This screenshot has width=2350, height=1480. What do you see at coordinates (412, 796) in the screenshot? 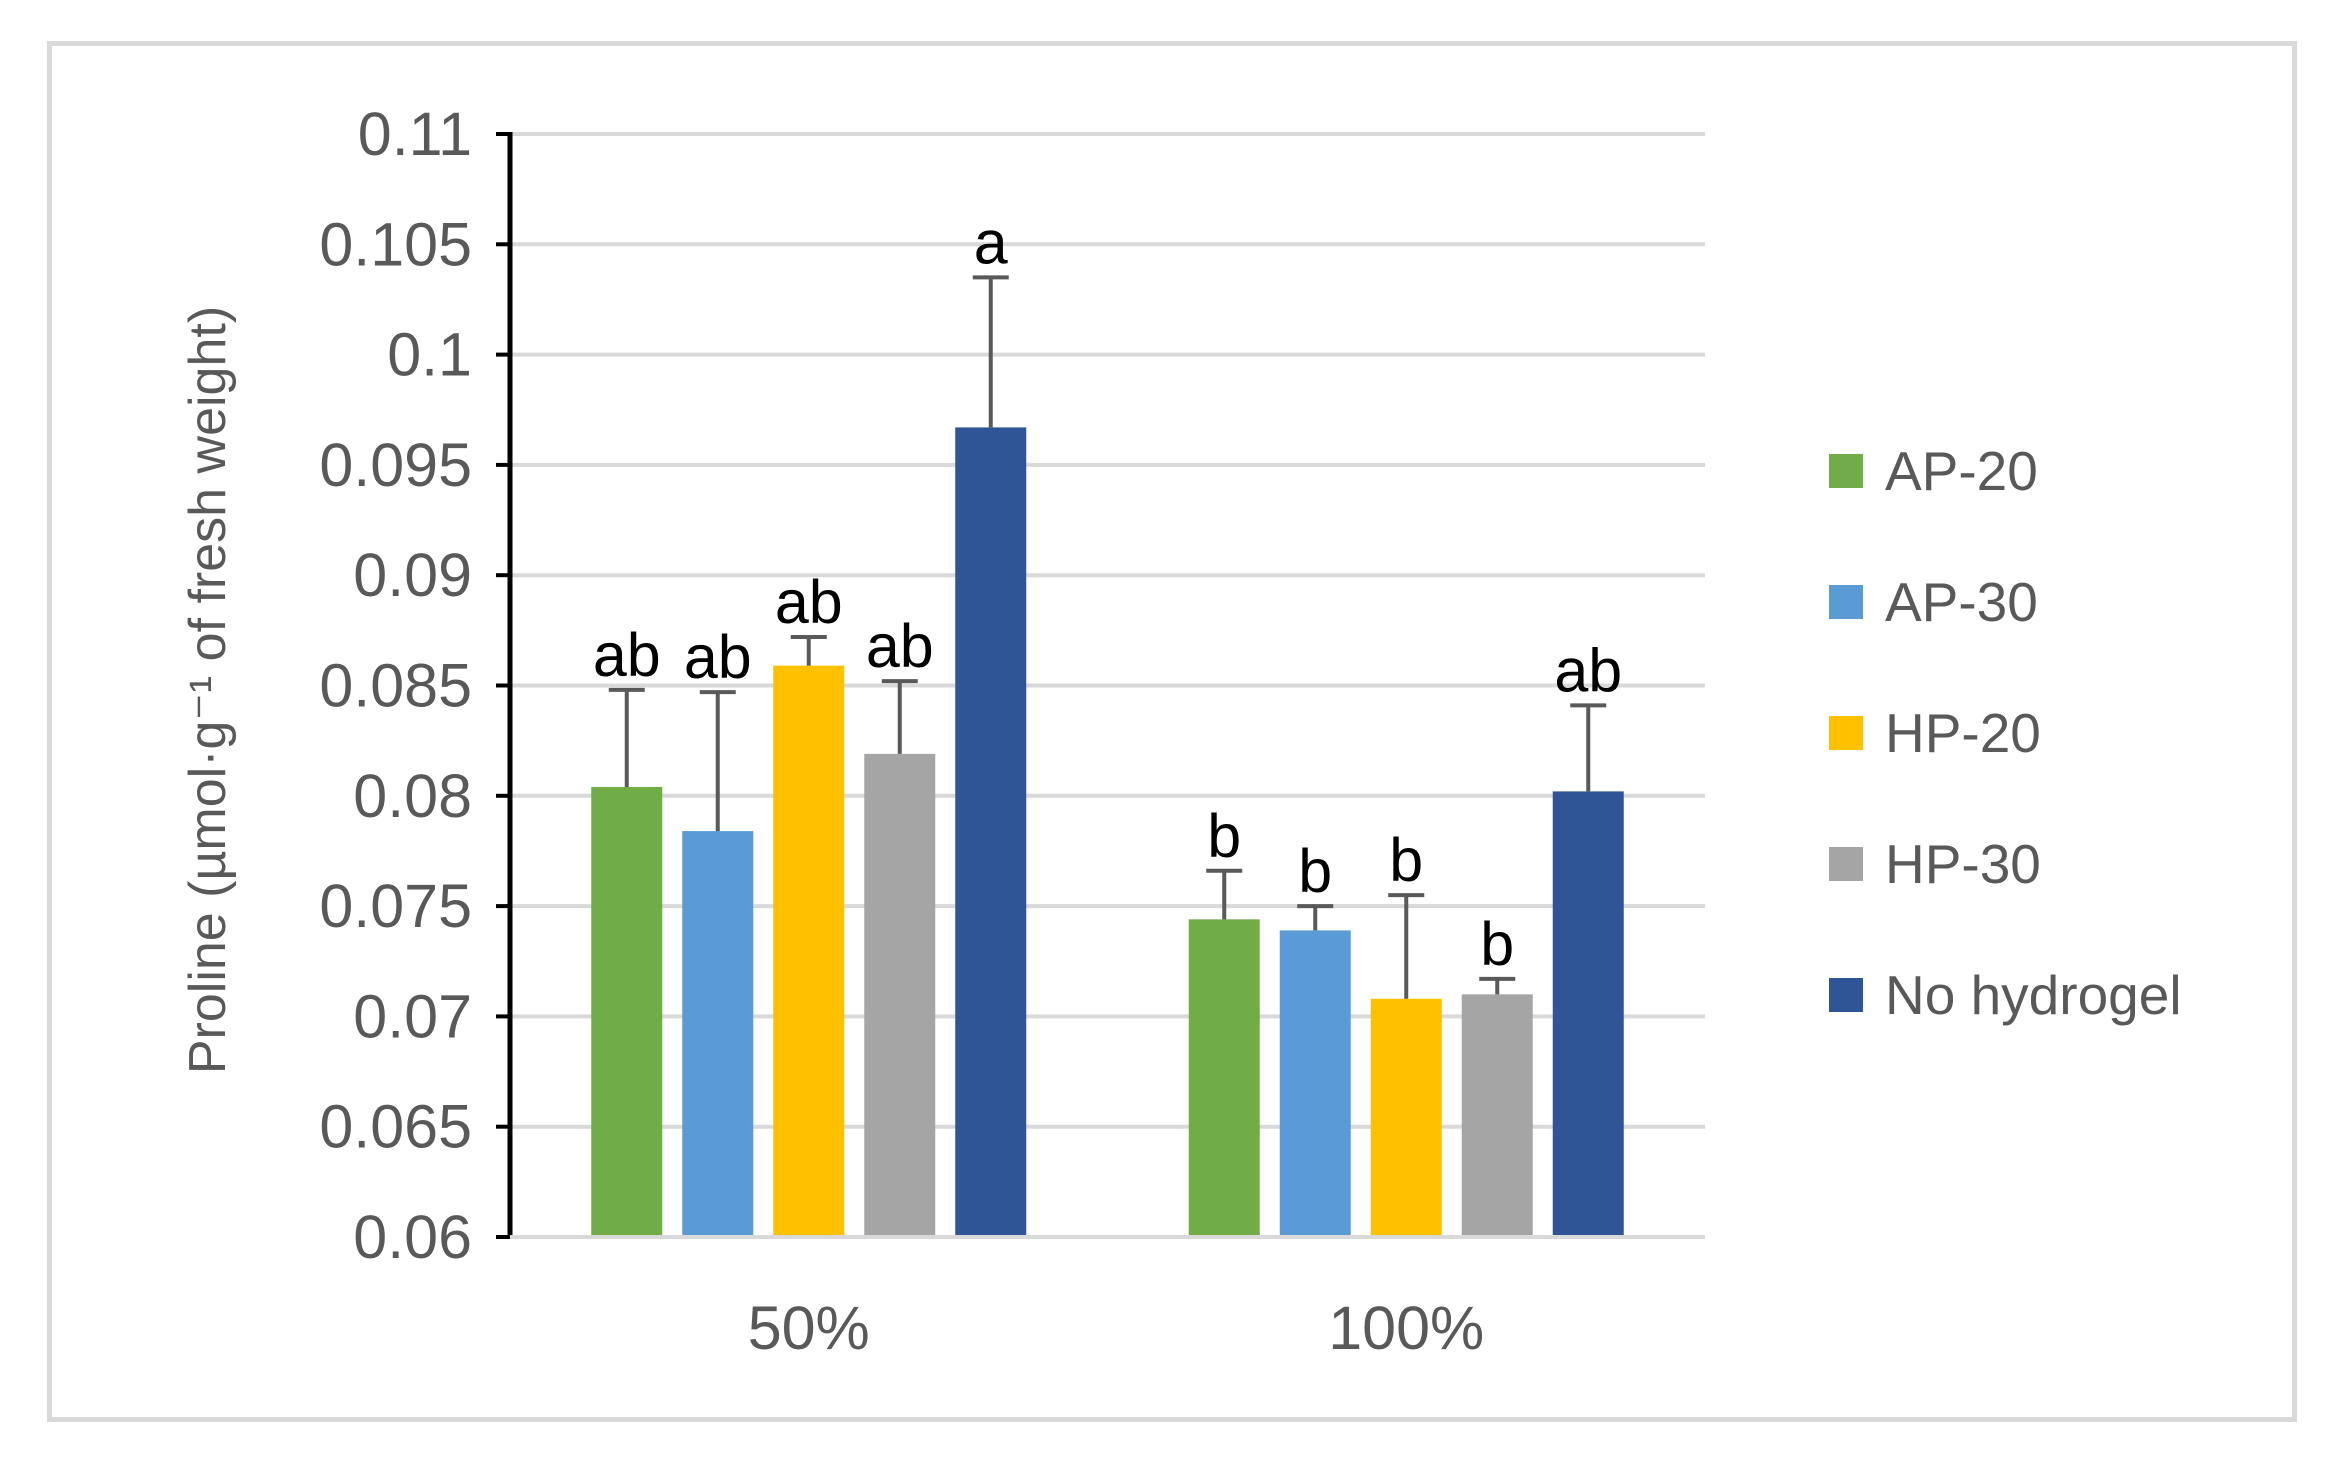
I see `y-tick-label: 0.08` at bounding box center [412, 796].